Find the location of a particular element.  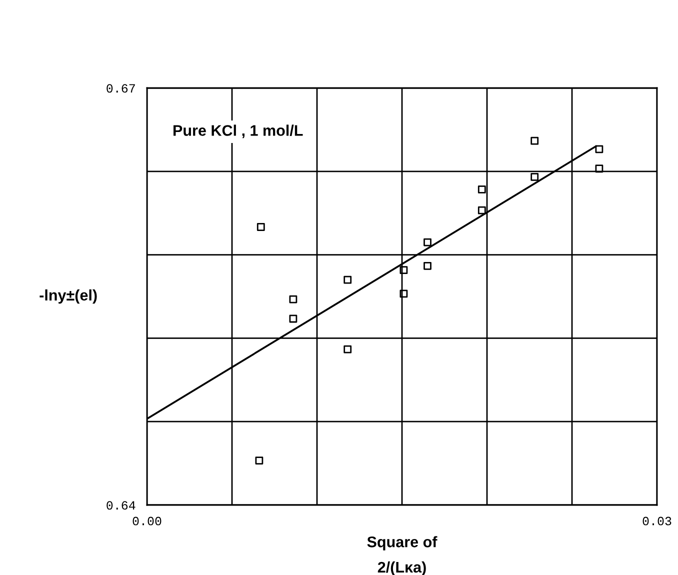

y-tick-label: 0.64 is located at coordinates (121, 505).